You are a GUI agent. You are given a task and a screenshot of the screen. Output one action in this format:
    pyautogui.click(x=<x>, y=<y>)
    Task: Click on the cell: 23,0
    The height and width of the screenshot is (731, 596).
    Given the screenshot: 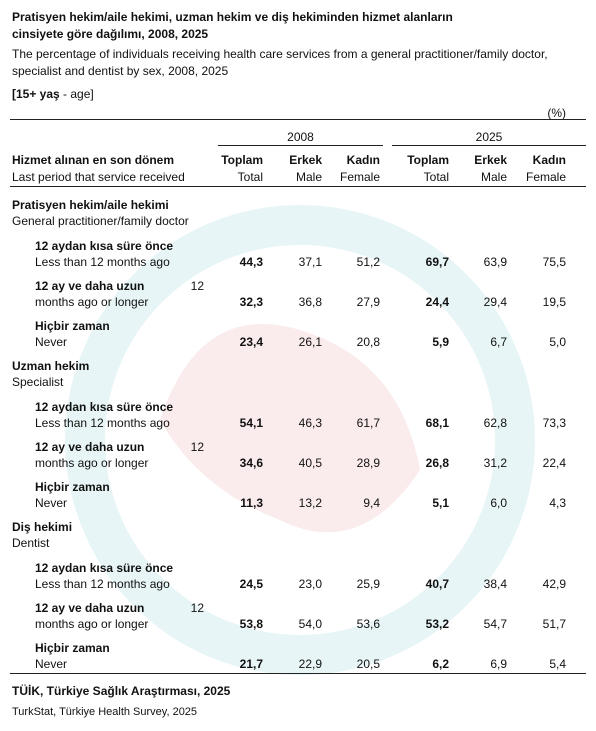 What is the action you would take?
    pyautogui.click(x=310, y=584)
    